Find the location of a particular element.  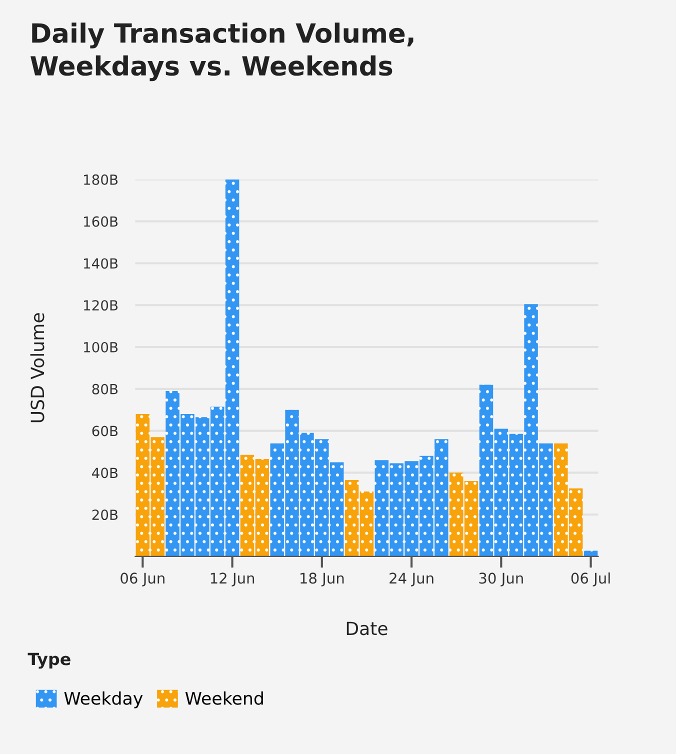

y-tick-label: 140B is located at coordinates (101, 263).